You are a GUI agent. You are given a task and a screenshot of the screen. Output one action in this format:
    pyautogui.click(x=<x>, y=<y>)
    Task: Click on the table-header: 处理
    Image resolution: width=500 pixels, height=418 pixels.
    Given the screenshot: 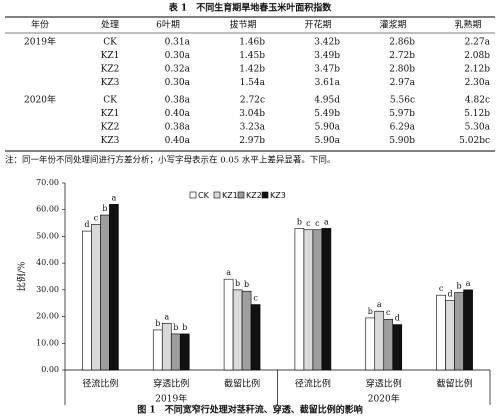 What is the action you would take?
    pyautogui.click(x=110, y=25)
    